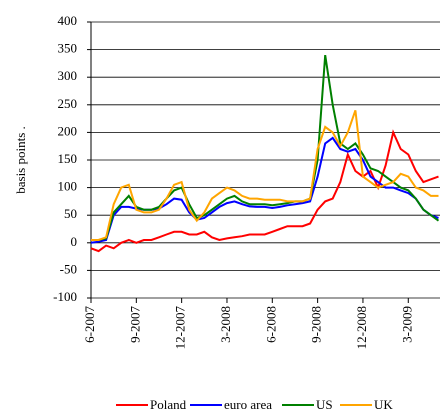 Image resolution: width=441 pixels, height=416 pixels. Describe the element at coordinates (225, 324) in the screenshot. I see `x-tick-label: 3-2008` at that location.